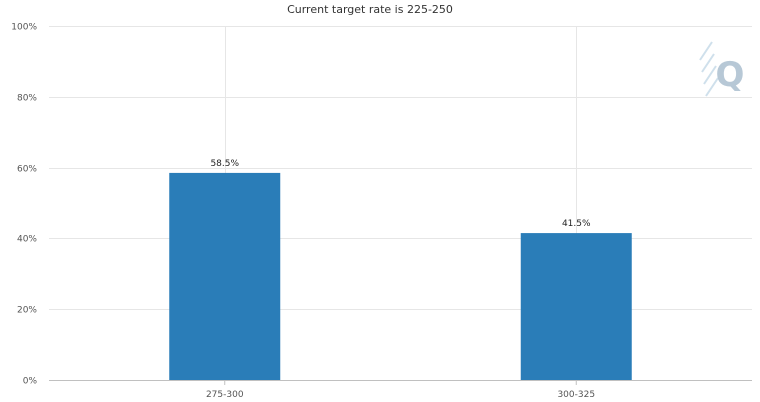 The width and height of the screenshot is (760, 402). Describe the element at coordinates (576, 224) in the screenshot. I see `data-label: 41.5%` at that location.